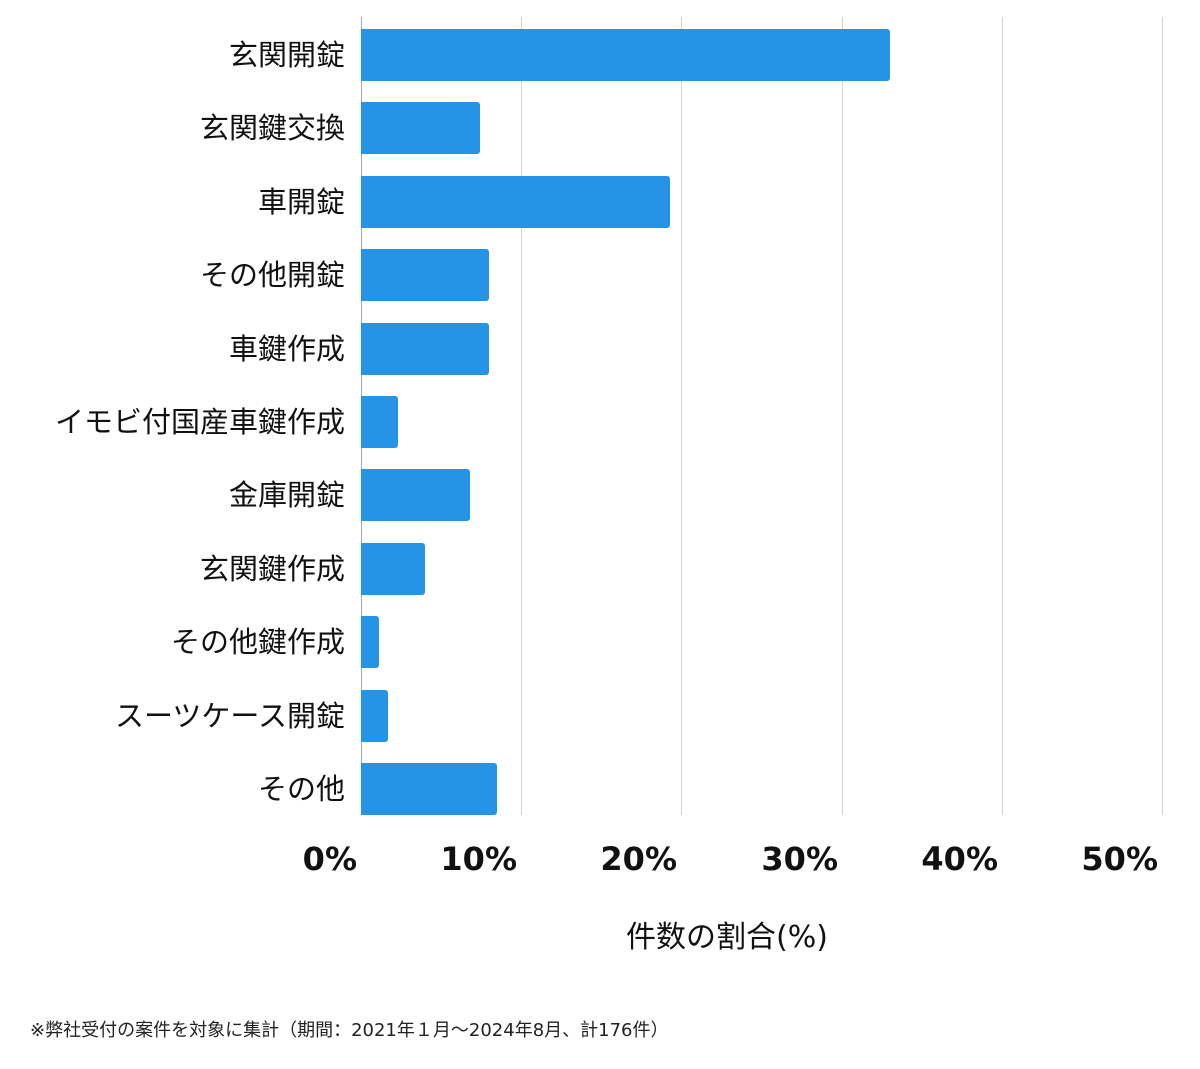  I want to click on x-tick-label: 20%, so click(638, 859).